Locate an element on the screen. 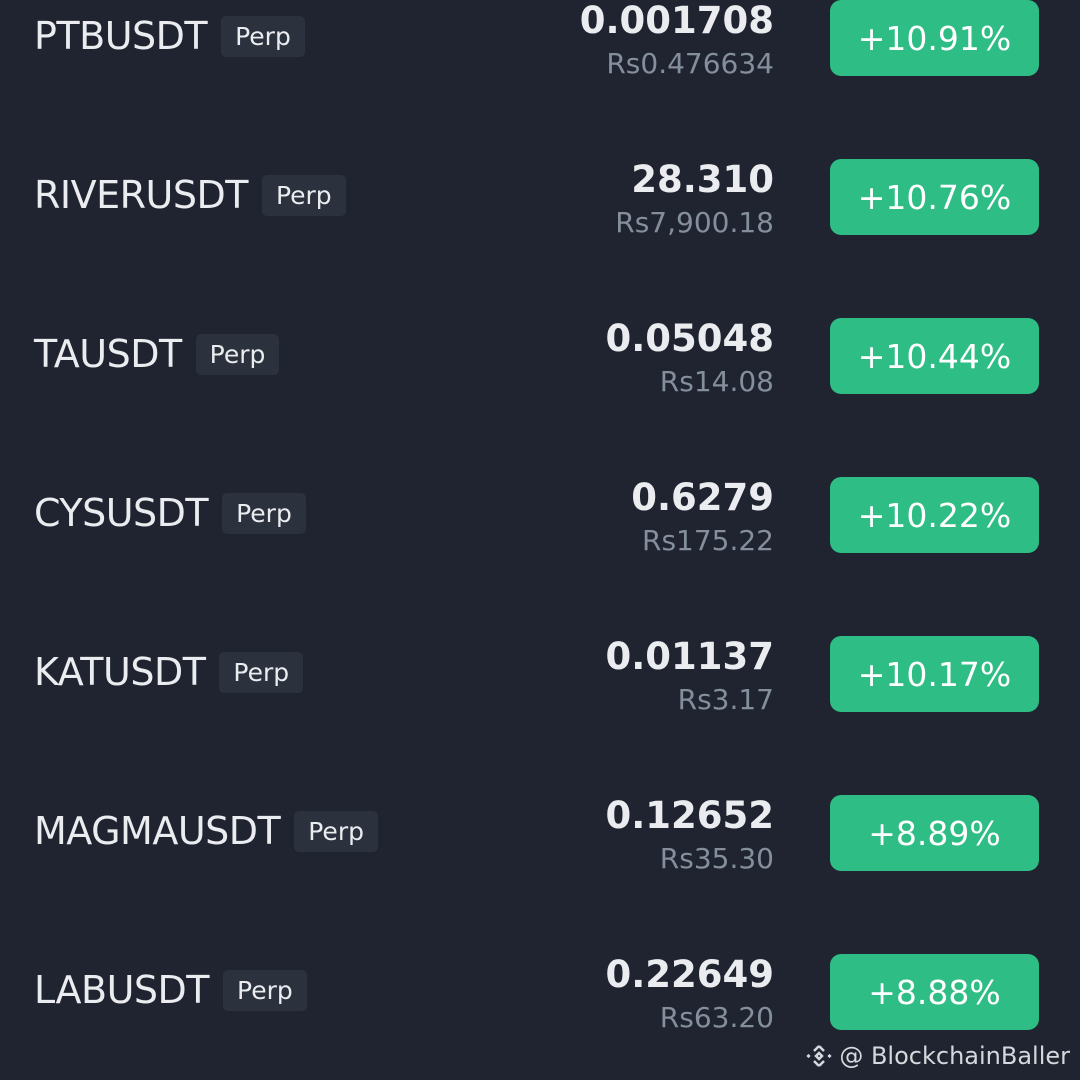 The height and width of the screenshot is (1080, 1080). symbol-name: RIVERUSDT is located at coordinates (141, 195).